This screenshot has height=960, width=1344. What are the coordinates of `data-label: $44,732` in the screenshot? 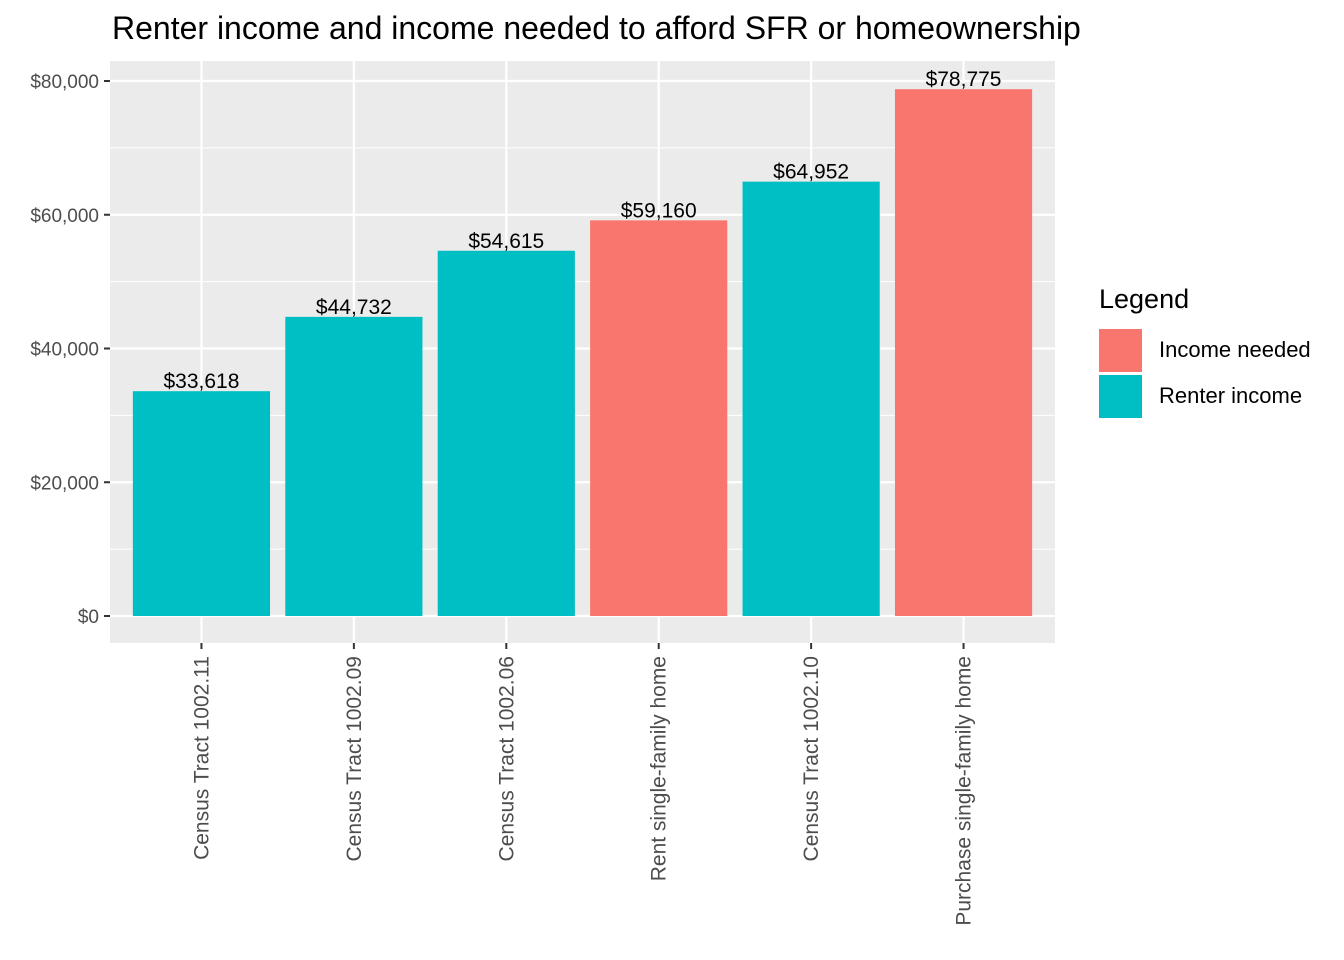 It's located at (354, 307).